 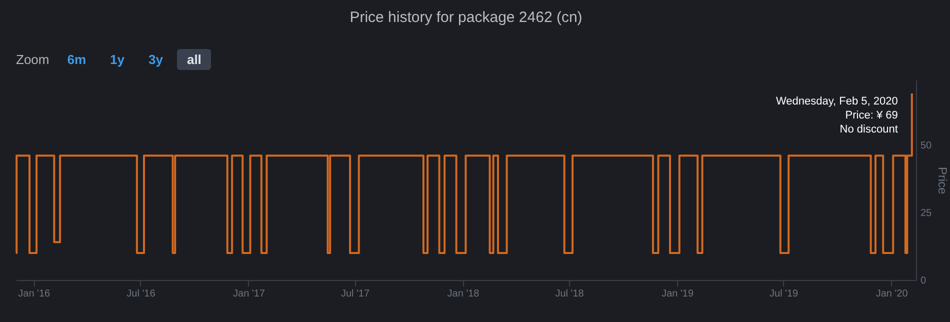 What do you see at coordinates (156, 60) in the screenshot?
I see `text: 3y` at bounding box center [156, 60].